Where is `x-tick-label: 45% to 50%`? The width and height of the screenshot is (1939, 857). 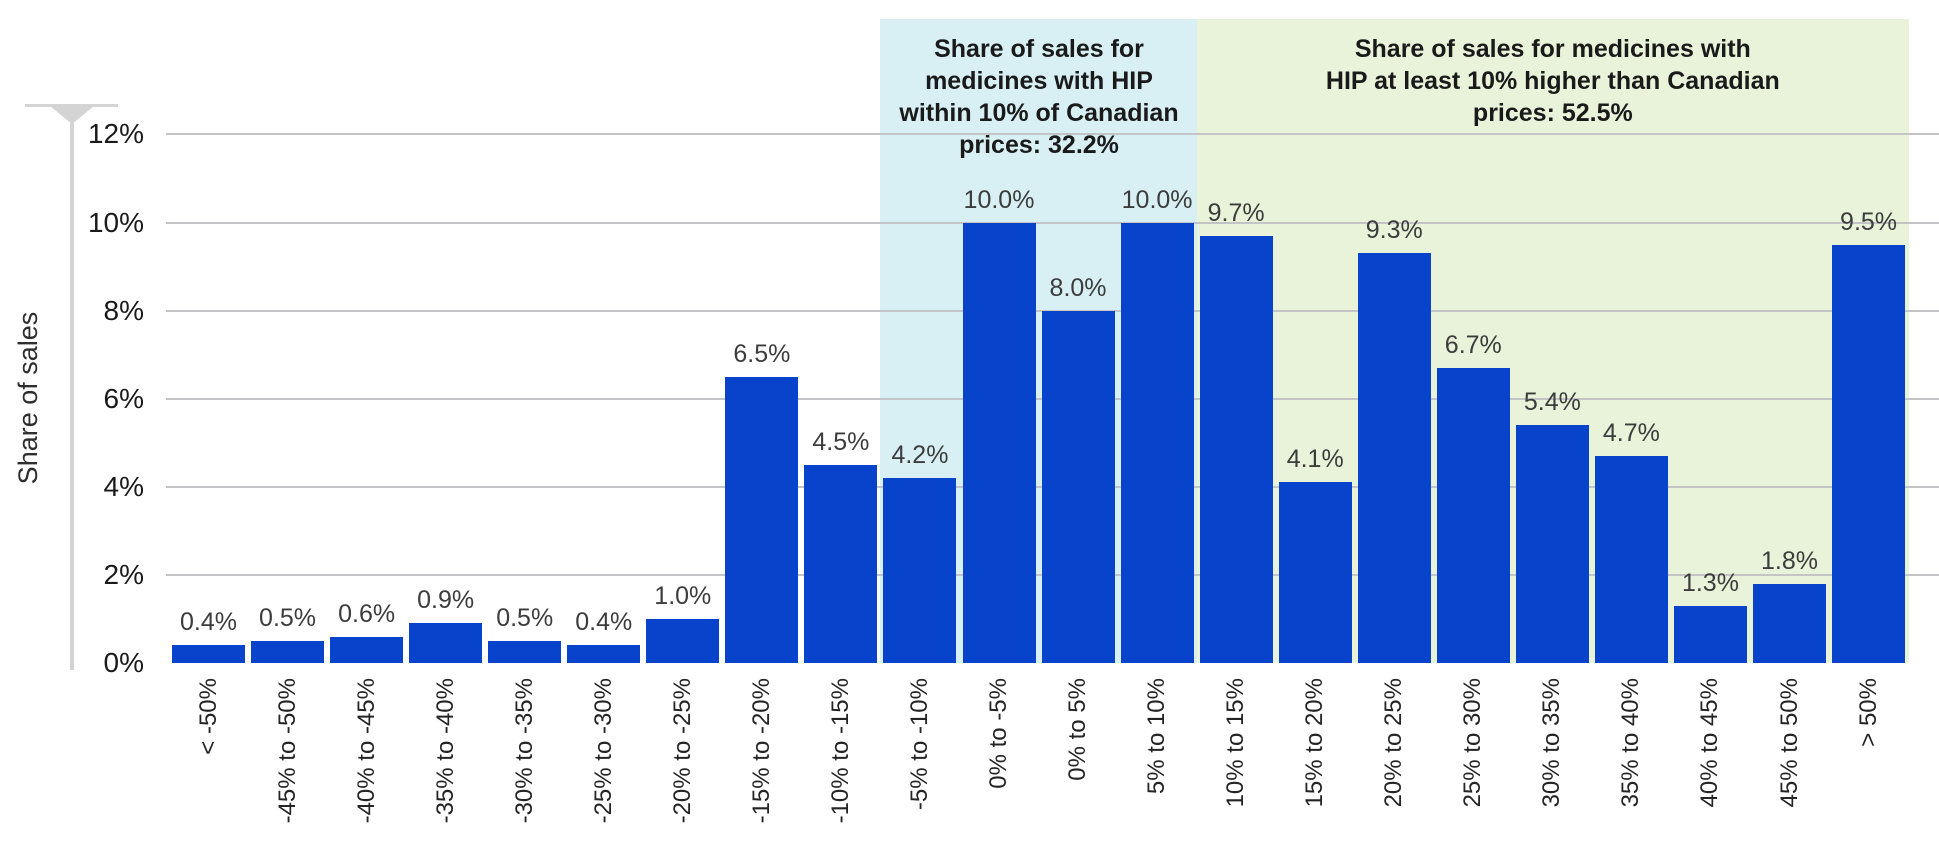 x-tick-label: 45% to 50% is located at coordinates (1789, 743).